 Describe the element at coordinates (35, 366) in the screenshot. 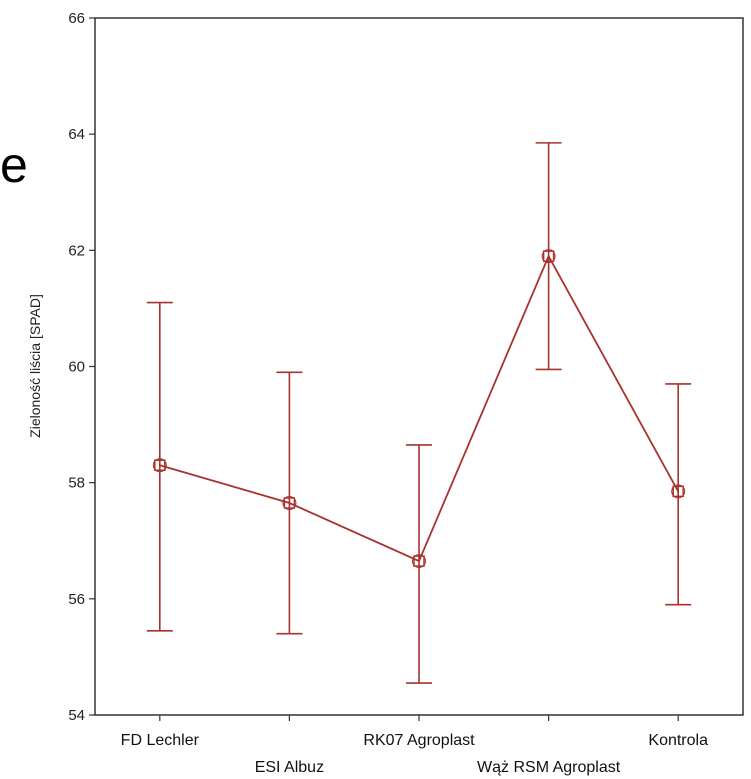

I see `y-axis-label: Zieloność liścia [SPAD]` at that location.